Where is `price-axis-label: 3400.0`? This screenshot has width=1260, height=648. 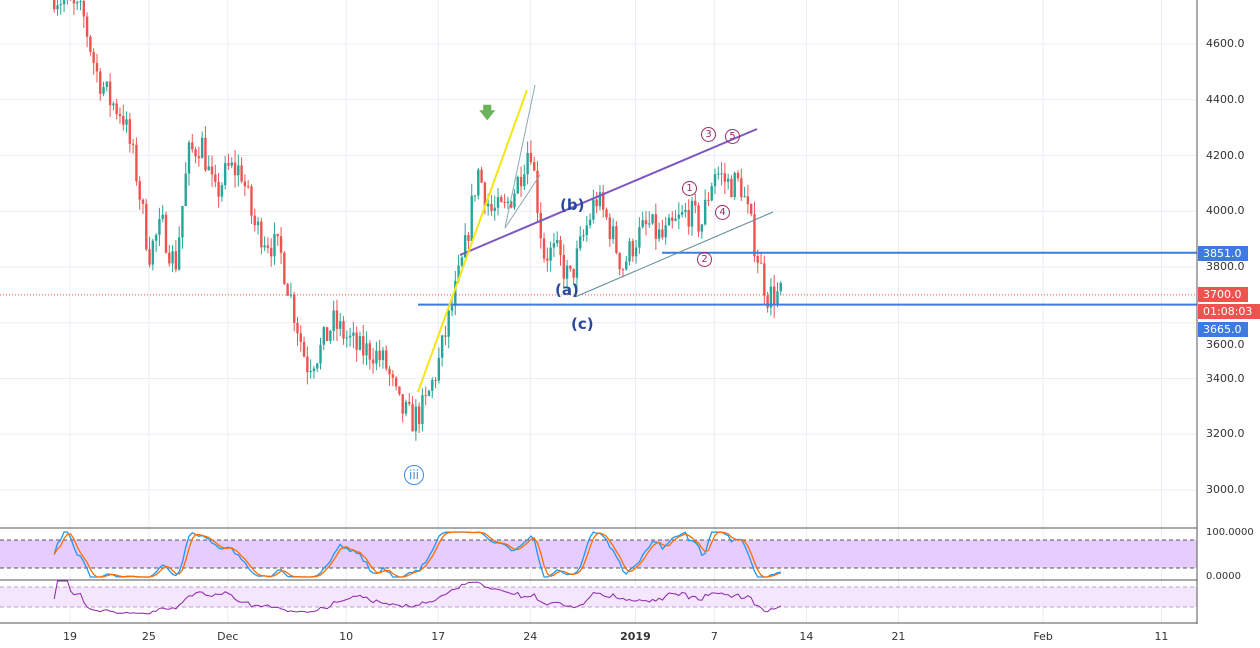
price-axis-label: 3400.0 is located at coordinates (1225, 378).